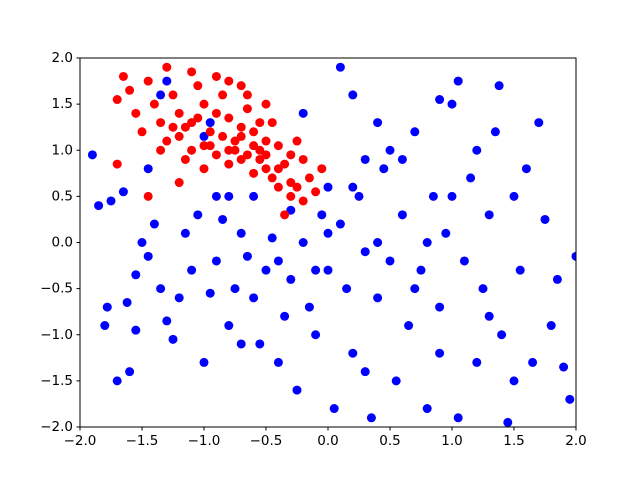 This screenshot has height=480, width=640. I want to click on x-tick-label: −2.0, so click(80, 441).